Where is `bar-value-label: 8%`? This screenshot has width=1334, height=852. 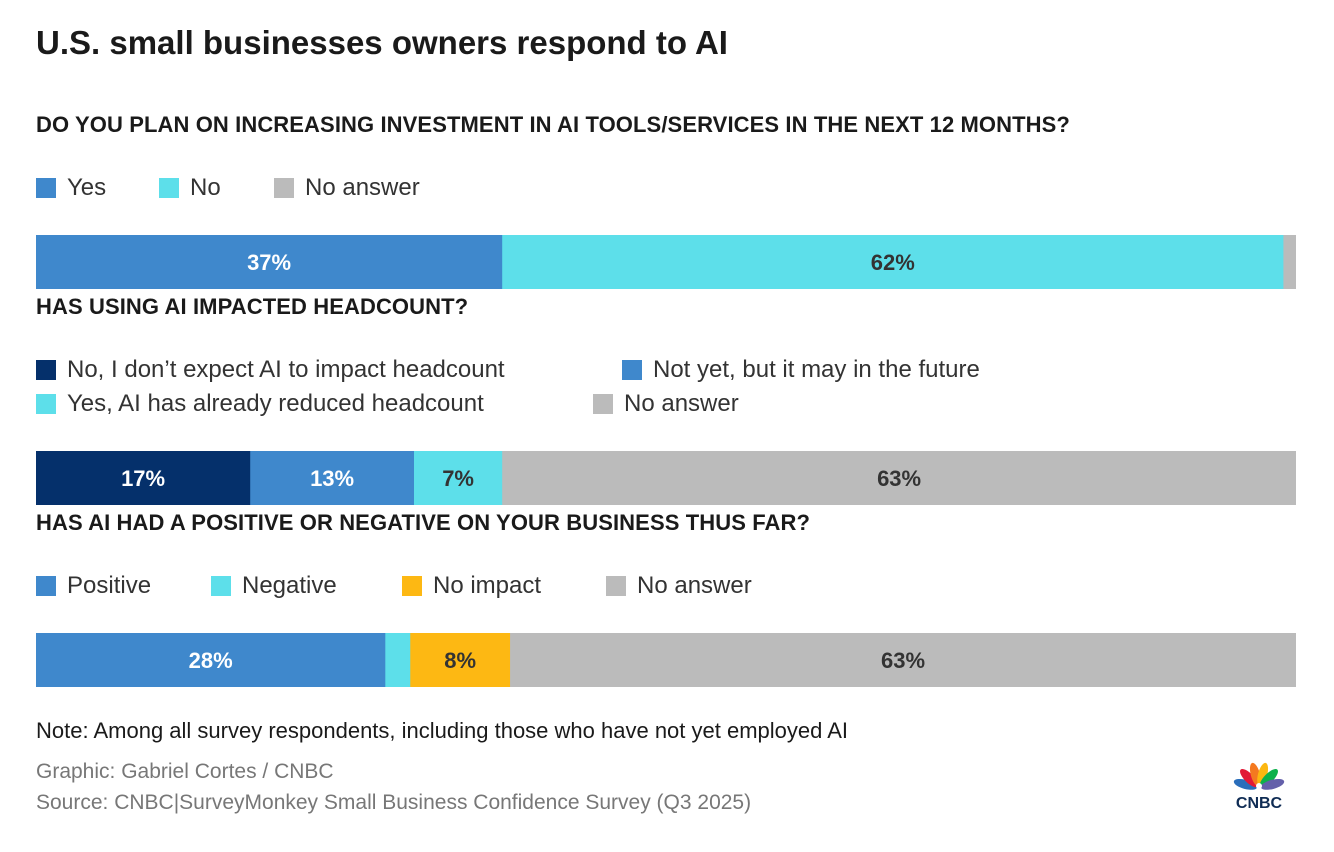 bar-value-label: 8% is located at coordinates (460, 660).